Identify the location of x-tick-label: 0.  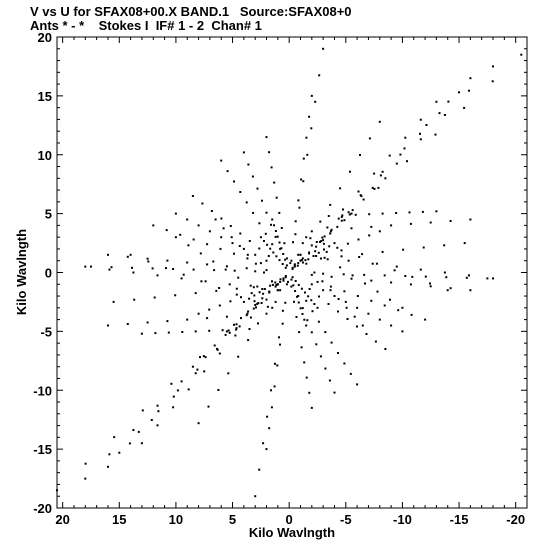
(289, 519).